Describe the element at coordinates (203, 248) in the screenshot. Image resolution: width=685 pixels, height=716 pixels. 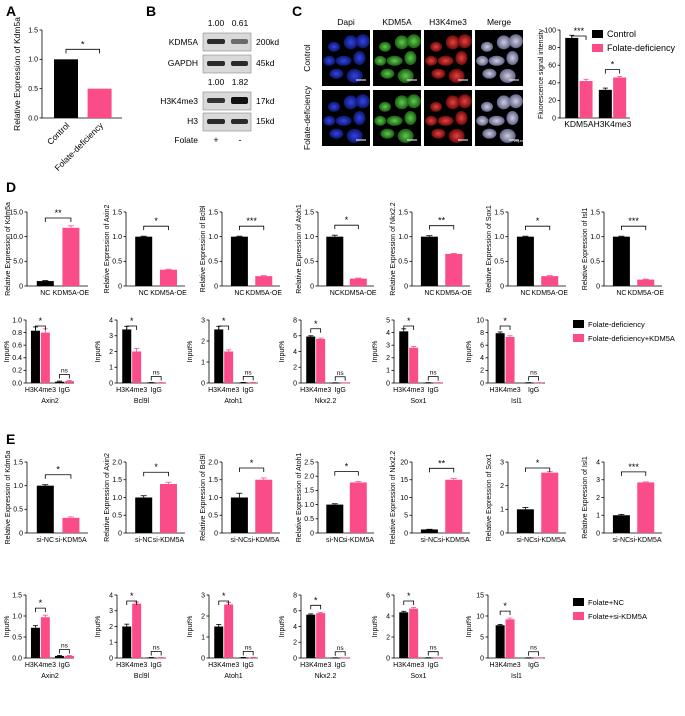
I see `y-axis-label: Relative Expression of Bcl9l` at that location.